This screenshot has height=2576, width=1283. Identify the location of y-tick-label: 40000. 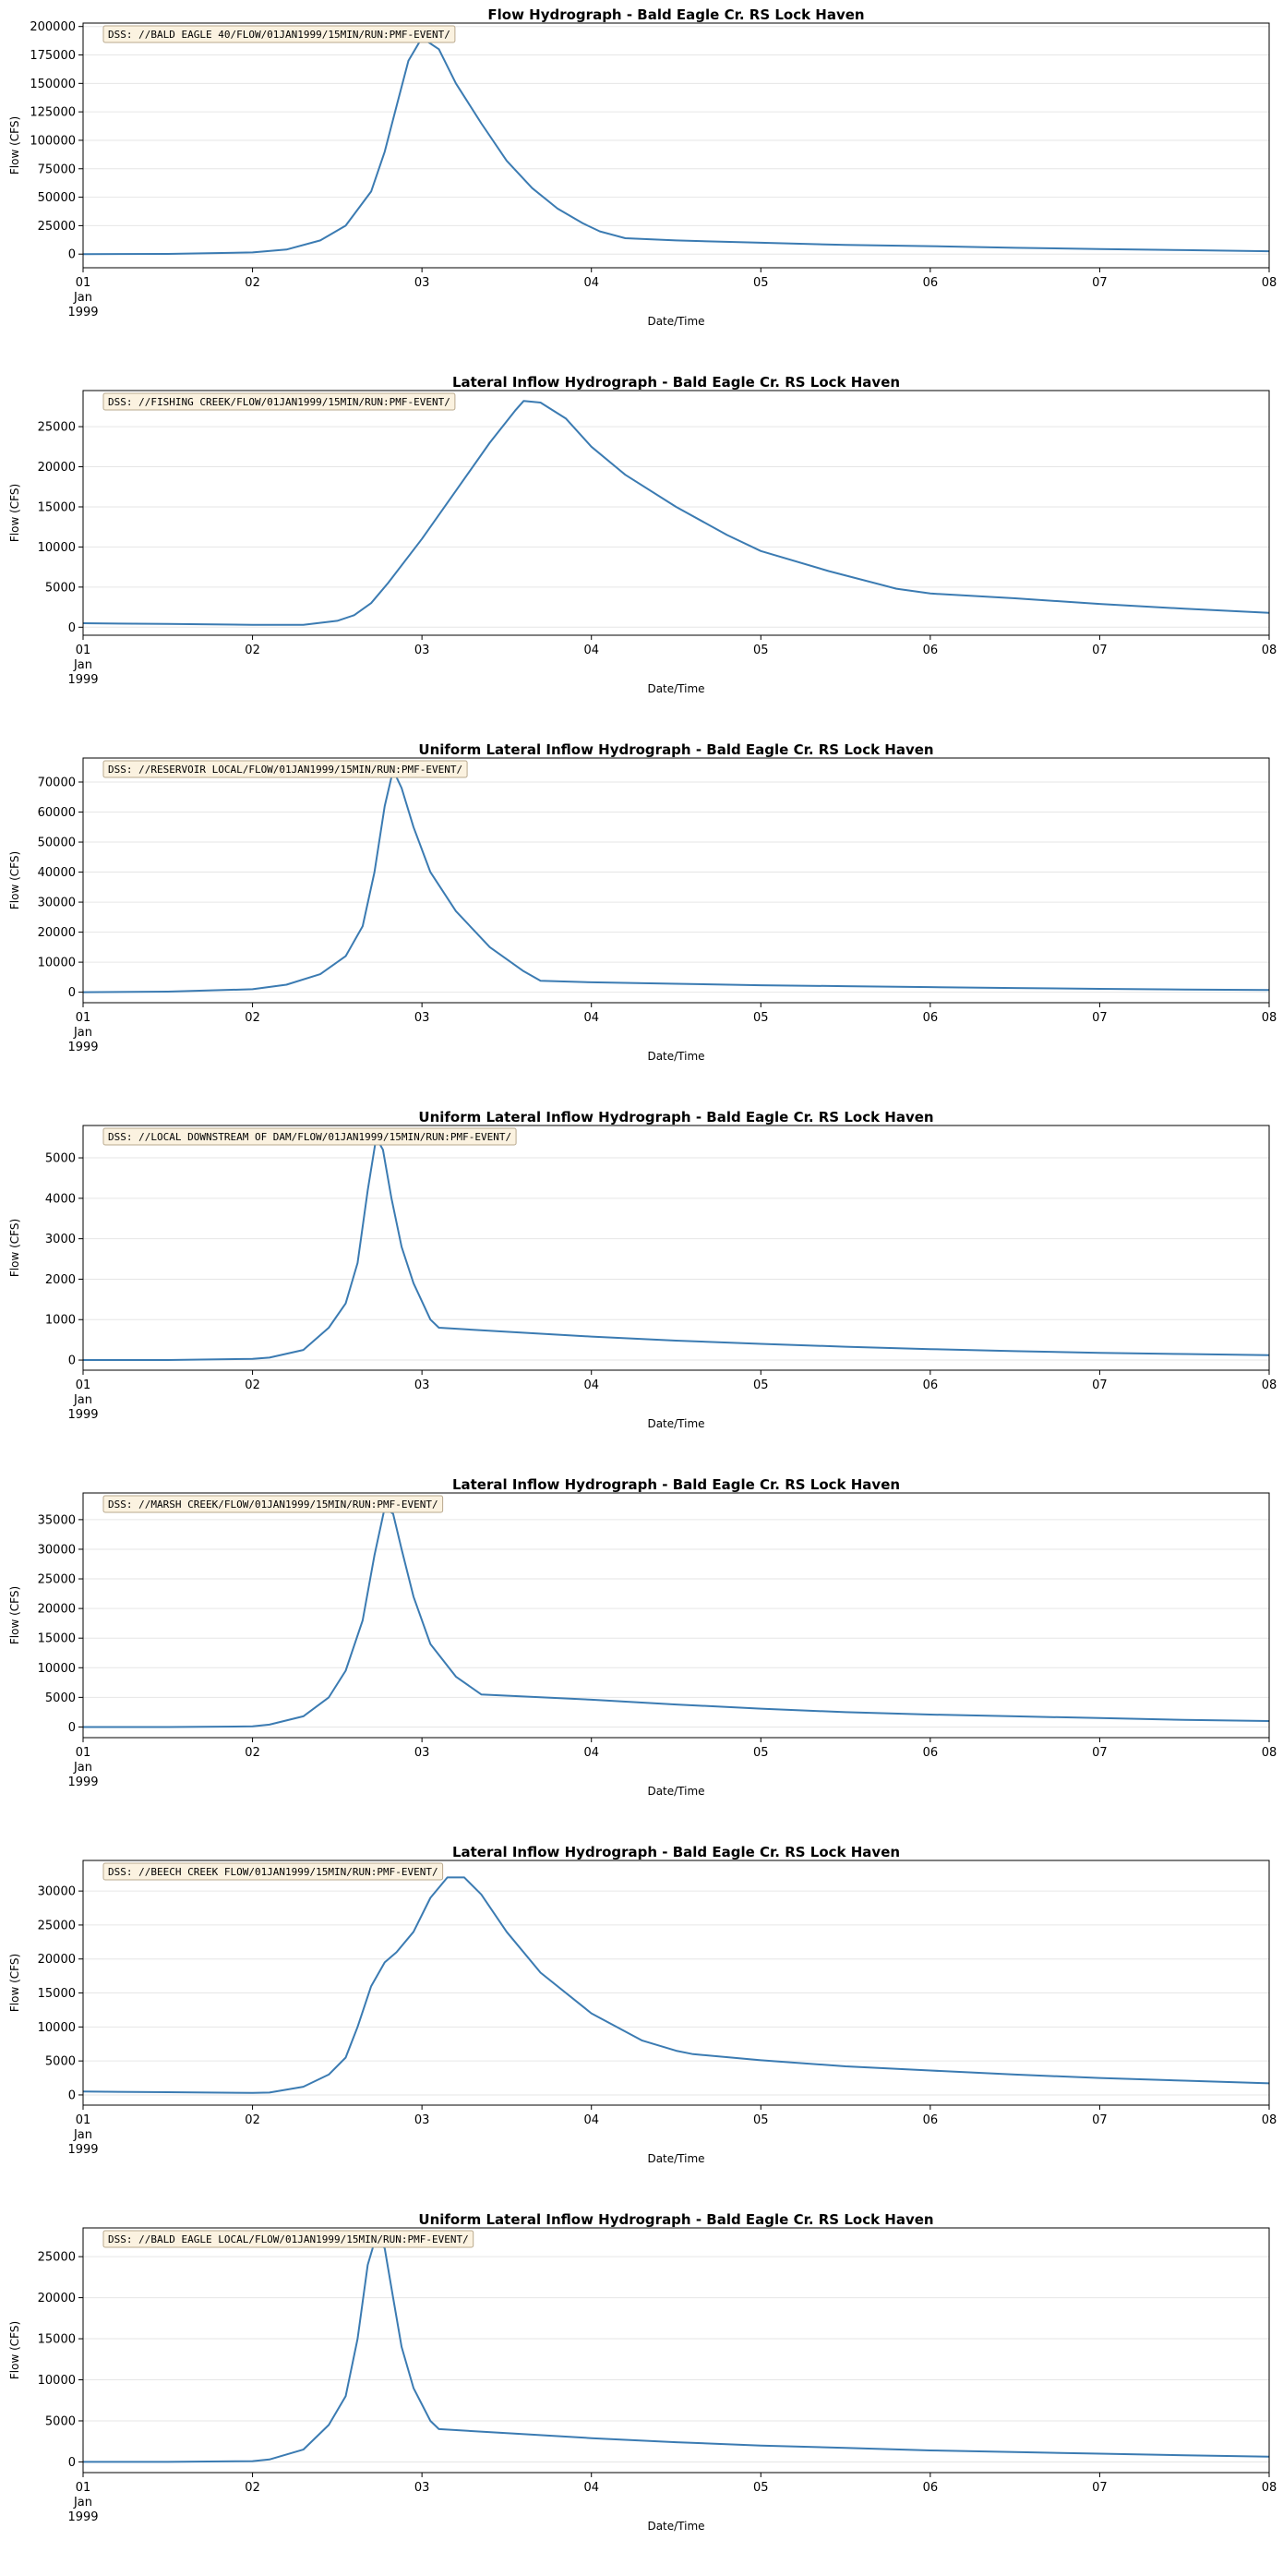
(57, 873).